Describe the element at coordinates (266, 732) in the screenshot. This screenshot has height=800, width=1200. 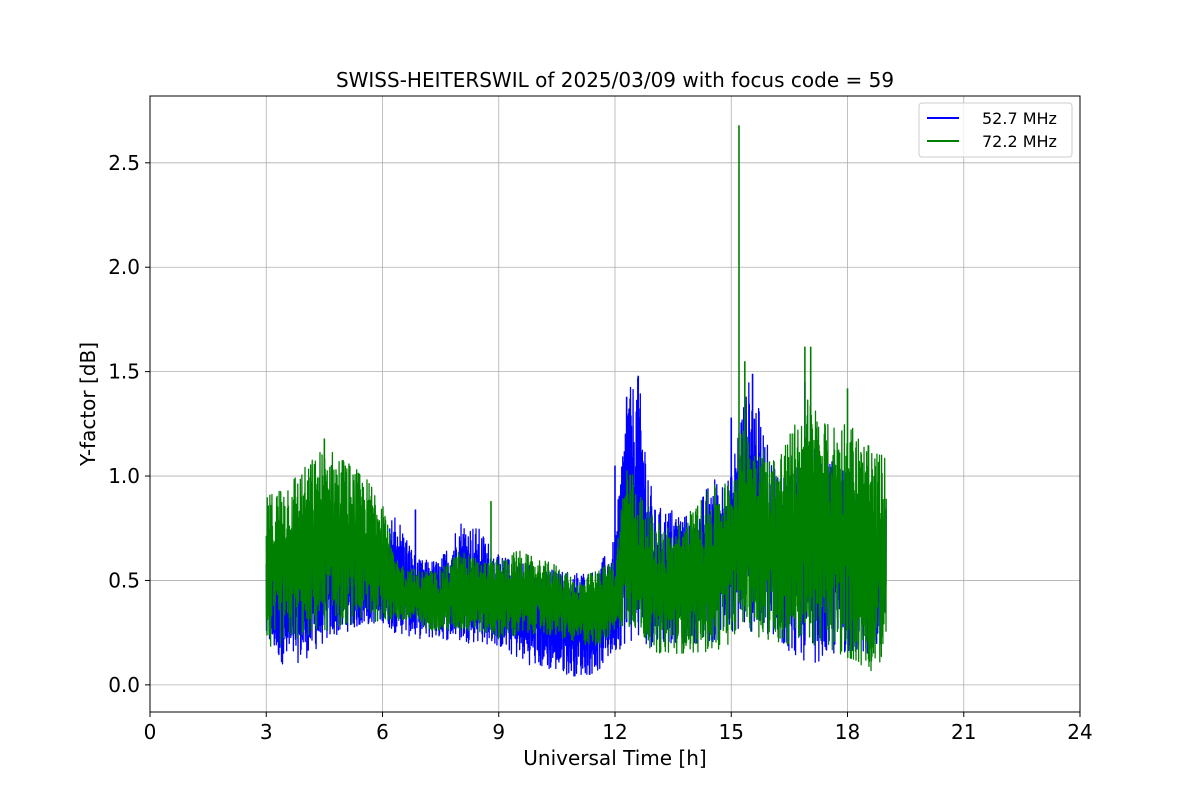
I see `x-tick-label: 3` at that location.